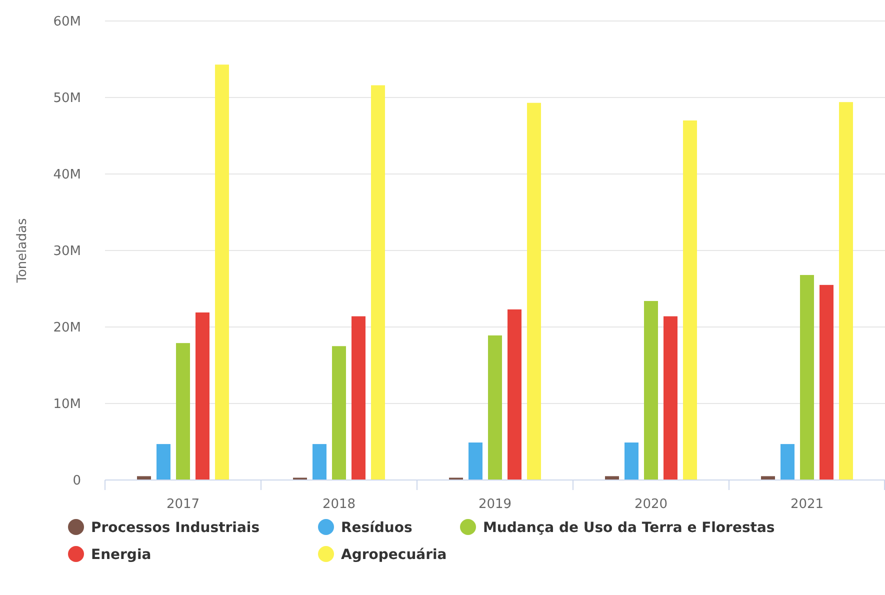 This screenshot has height=595, width=885. What do you see at coordinates (67, 252) in the screenshot?
I see `y-tick-label: 30M` at bounding box center [67, 252].